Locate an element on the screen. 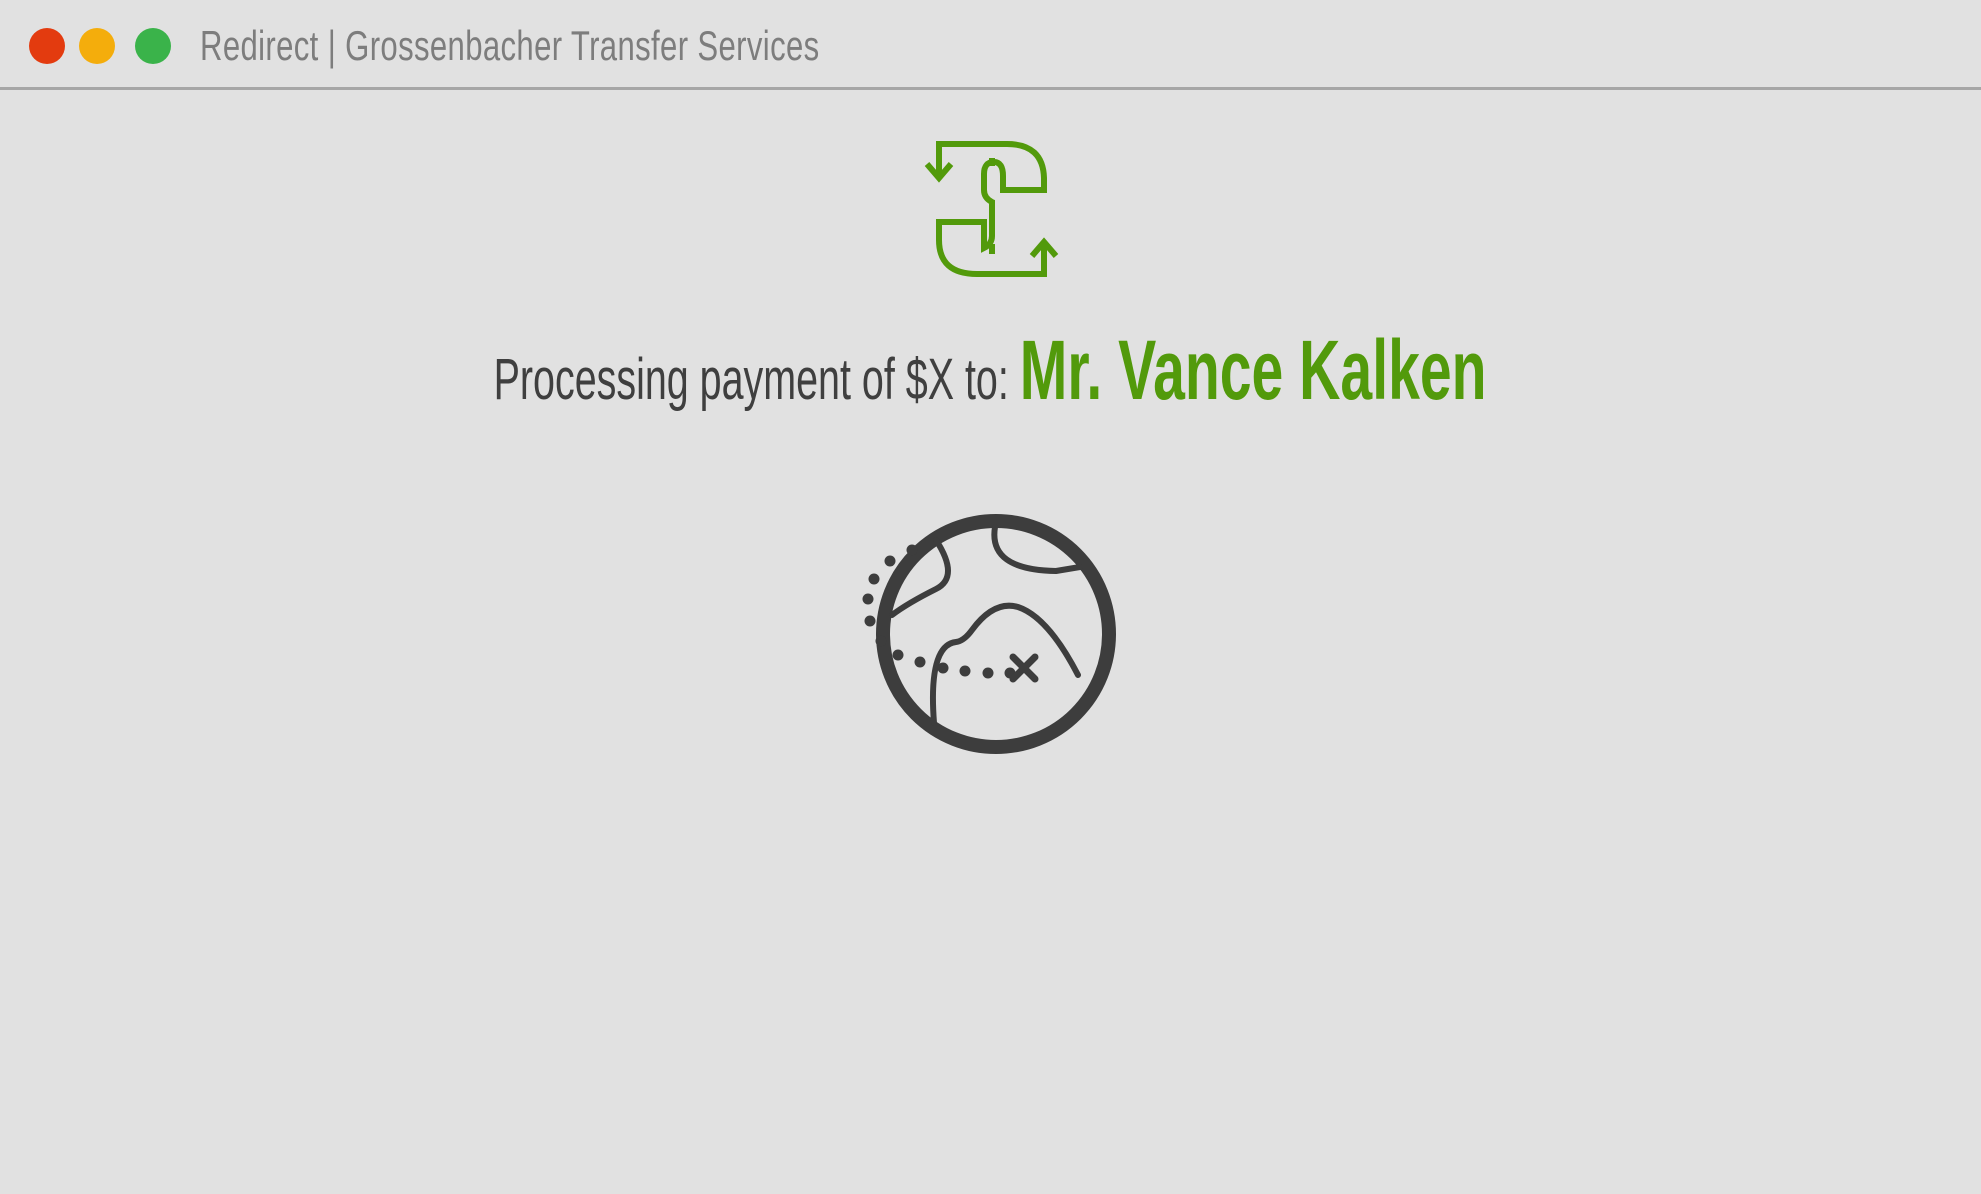  minimize-window-button is located at coordinates (97, 46).